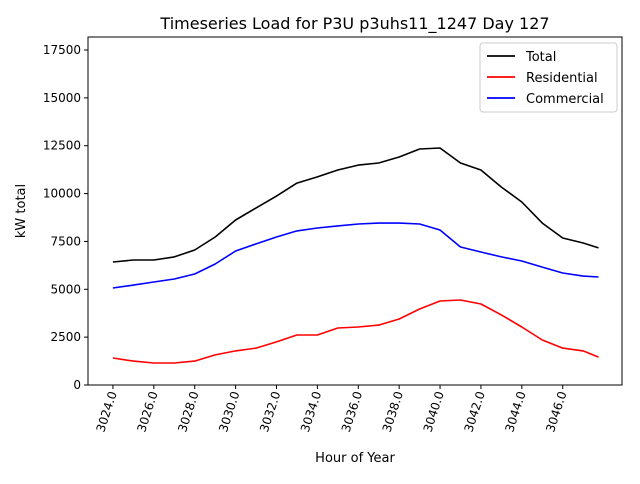 The image size is (640, 484). I want to click on x-tick-label: 3026.0, so click(147, 412).